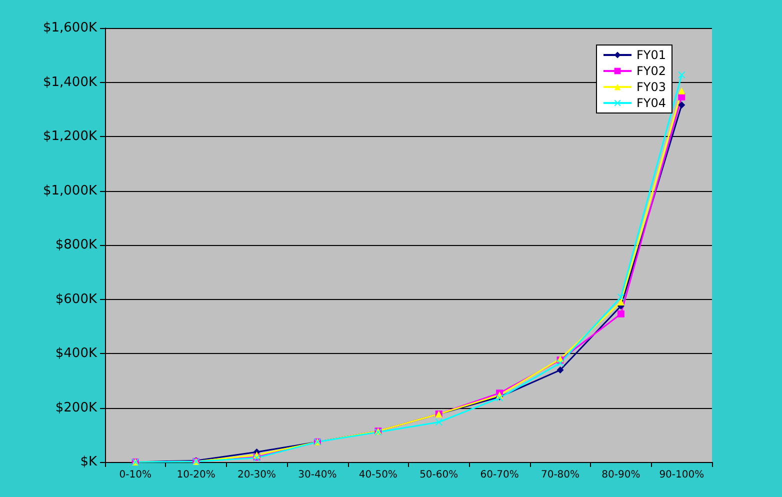 This screenshot has height=497, width=782. I want to click on x-tick-label: 90-100%, so click(681, 475).